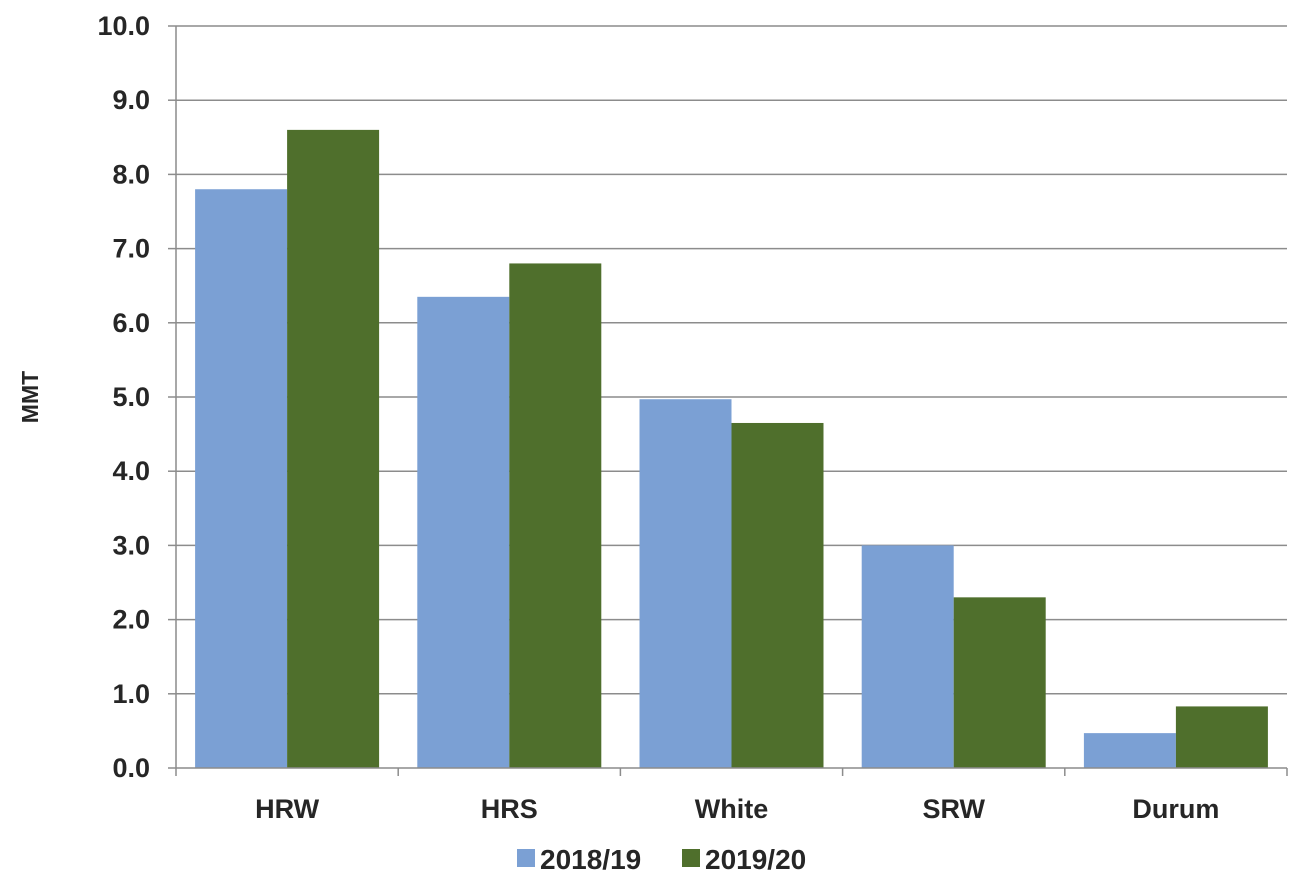 This screenshot has width=1292, height=875. Describe the element at coordinates (131, 100) in the screenshot. I see `y-tick-label: 9.0` at that location.